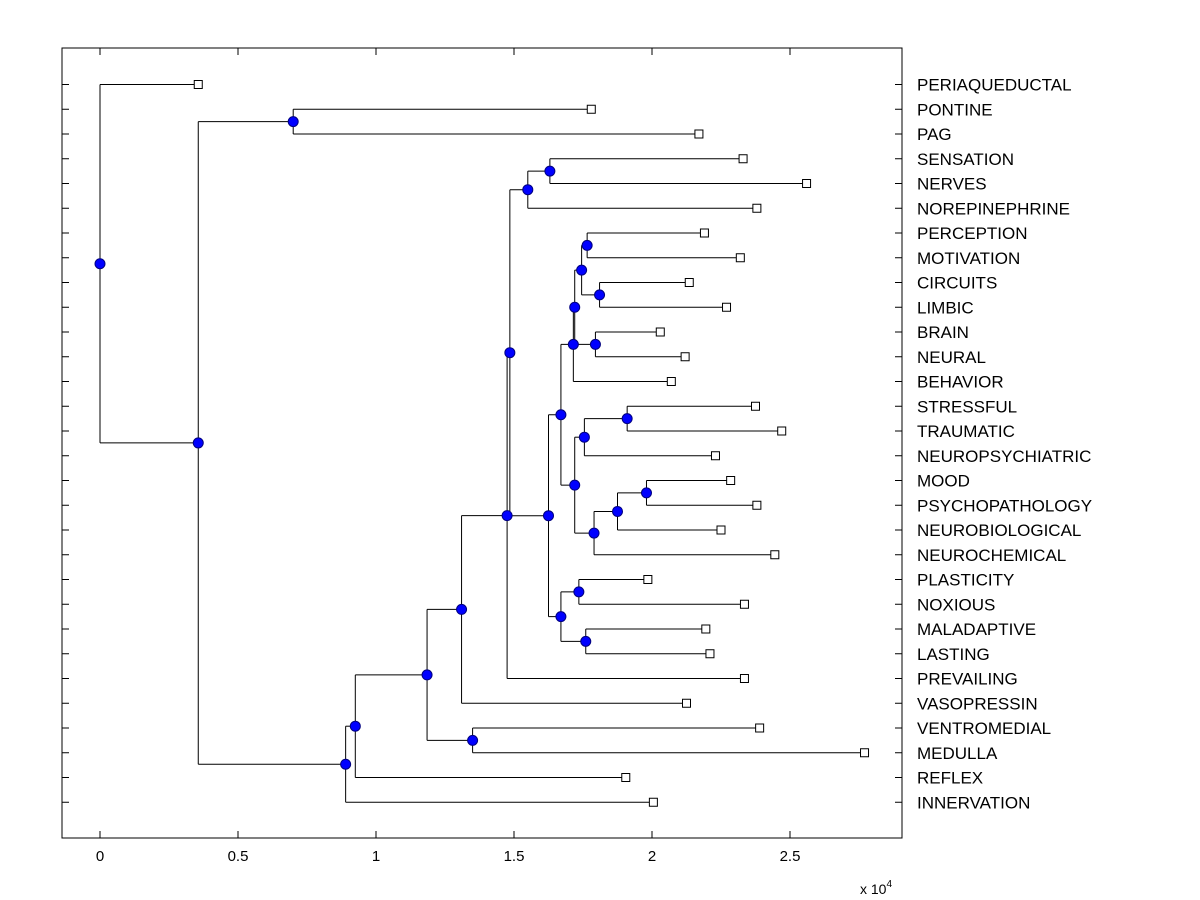 The image size is (1200, 900). What do you see at coordinates (755, 406) in the screenshot?
I see `leaf-marker-stressful` at bounding box center [755, 406].